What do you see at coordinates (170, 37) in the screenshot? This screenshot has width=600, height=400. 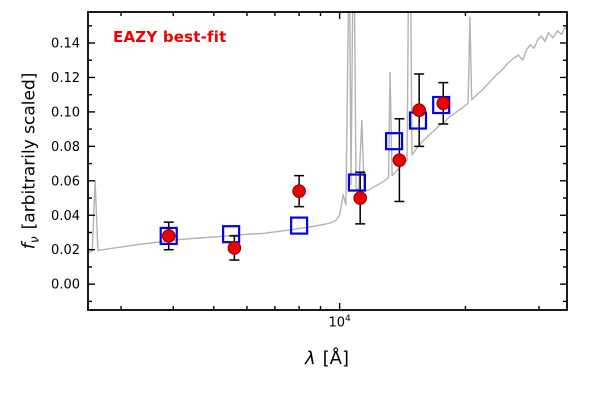 I see `bestfit-annotation: EAZY best-fit` at bounding box center [170, 37].